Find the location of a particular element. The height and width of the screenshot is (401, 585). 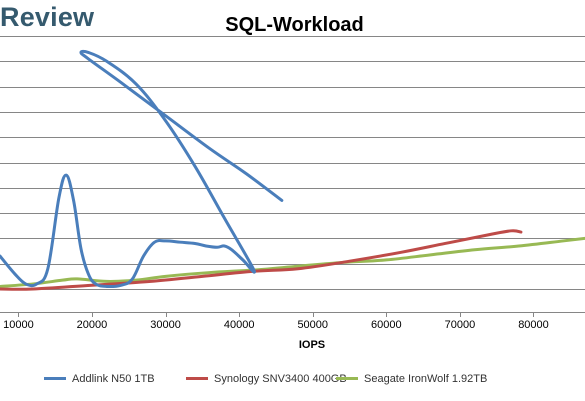

x-tick-label: 30000 is located at coordinates (165, 325).